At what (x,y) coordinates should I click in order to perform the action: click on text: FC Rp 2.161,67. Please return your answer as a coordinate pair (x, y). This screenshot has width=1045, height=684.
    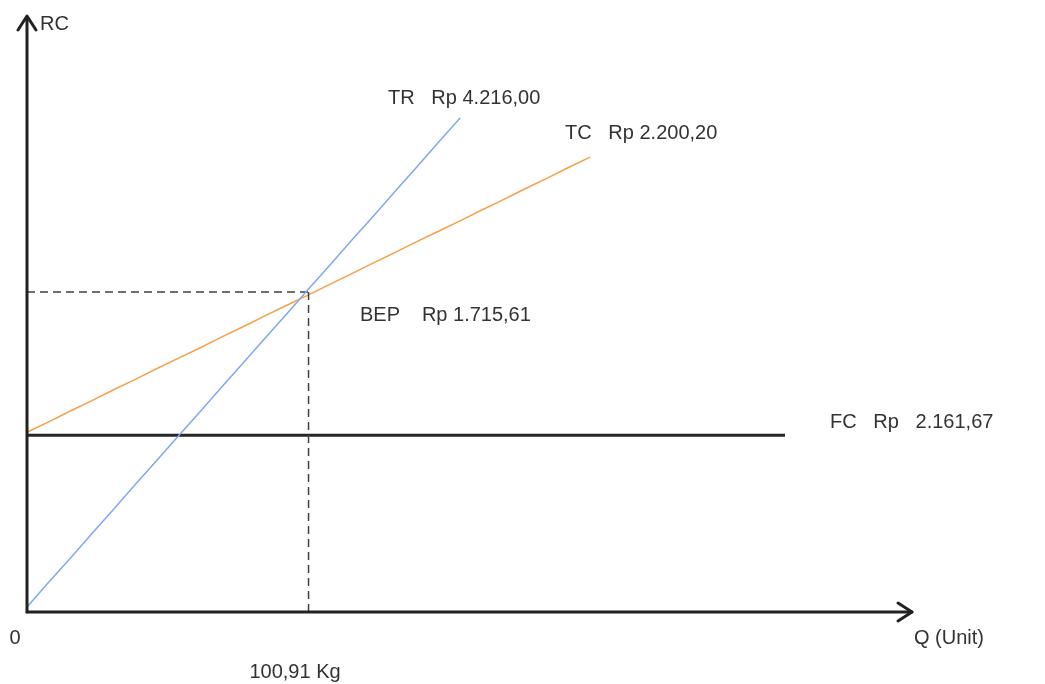
    Looking at the image, I should click on (912, 420).